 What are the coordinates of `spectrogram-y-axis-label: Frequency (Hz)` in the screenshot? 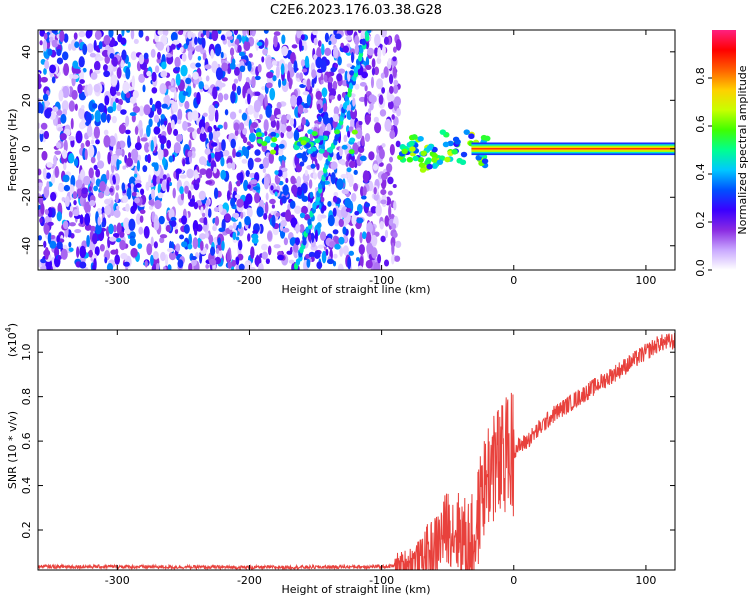 It's located at (12, 150).